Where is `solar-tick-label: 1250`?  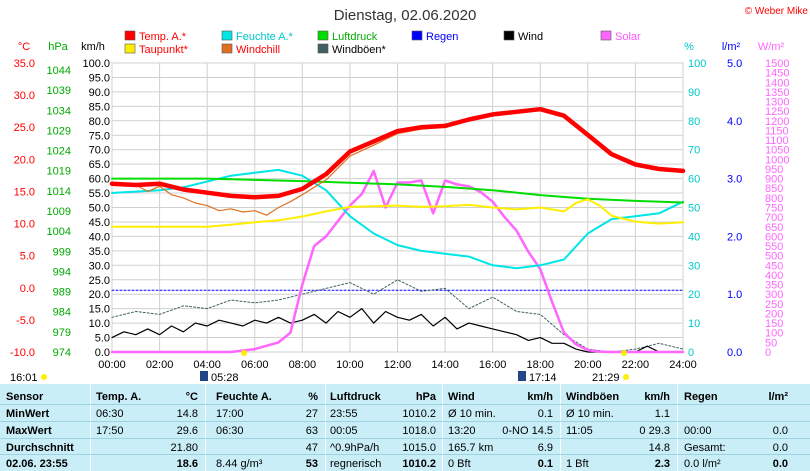 solar-tick-label: 1250 is located at coordinates (777, 112).